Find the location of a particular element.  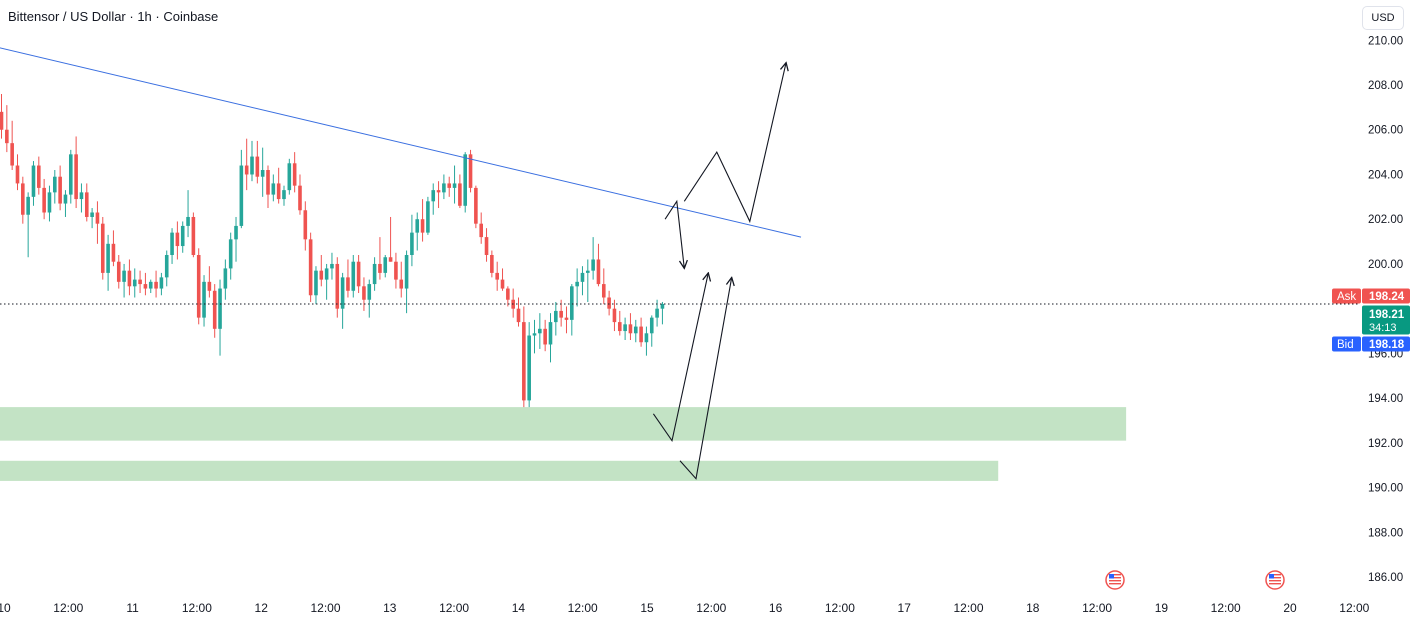

price-tick: 188.00 is located at coordinates (1385, 533).